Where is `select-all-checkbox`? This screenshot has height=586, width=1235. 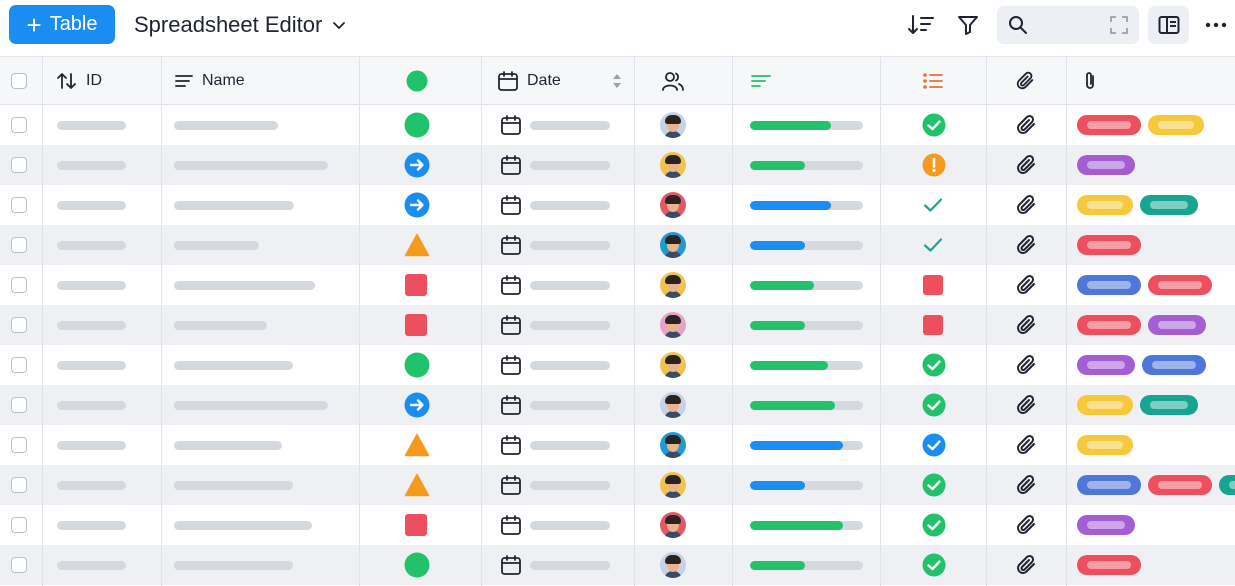 select-all-checkbox is located at coordinates (19, 80).